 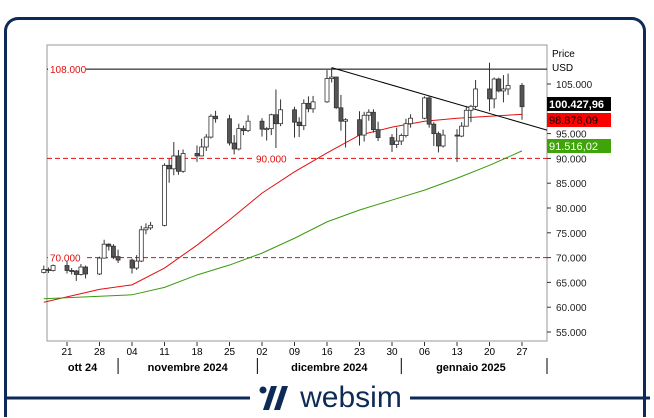 What do you see at coordinates (425, 352) in the screenshot?
I see `x-tick-label: 06` at bounding box center [425, 352].